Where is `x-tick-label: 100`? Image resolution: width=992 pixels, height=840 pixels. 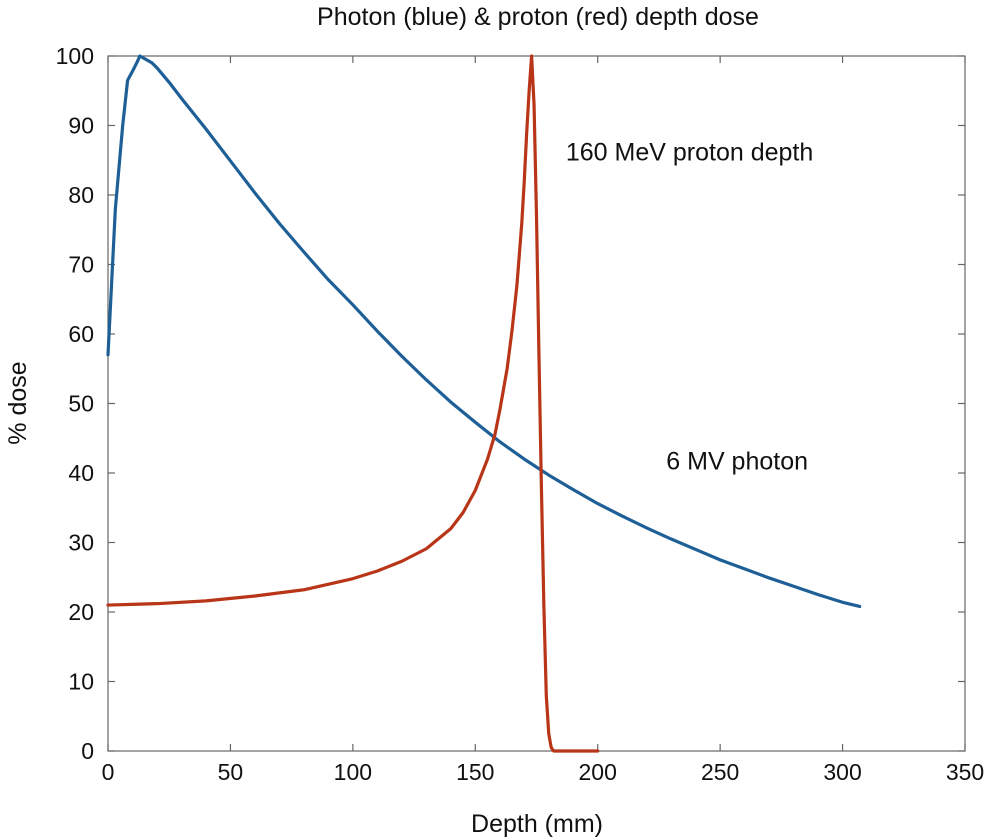
x-tick-label: 100 is located at coordinates (353, 772).